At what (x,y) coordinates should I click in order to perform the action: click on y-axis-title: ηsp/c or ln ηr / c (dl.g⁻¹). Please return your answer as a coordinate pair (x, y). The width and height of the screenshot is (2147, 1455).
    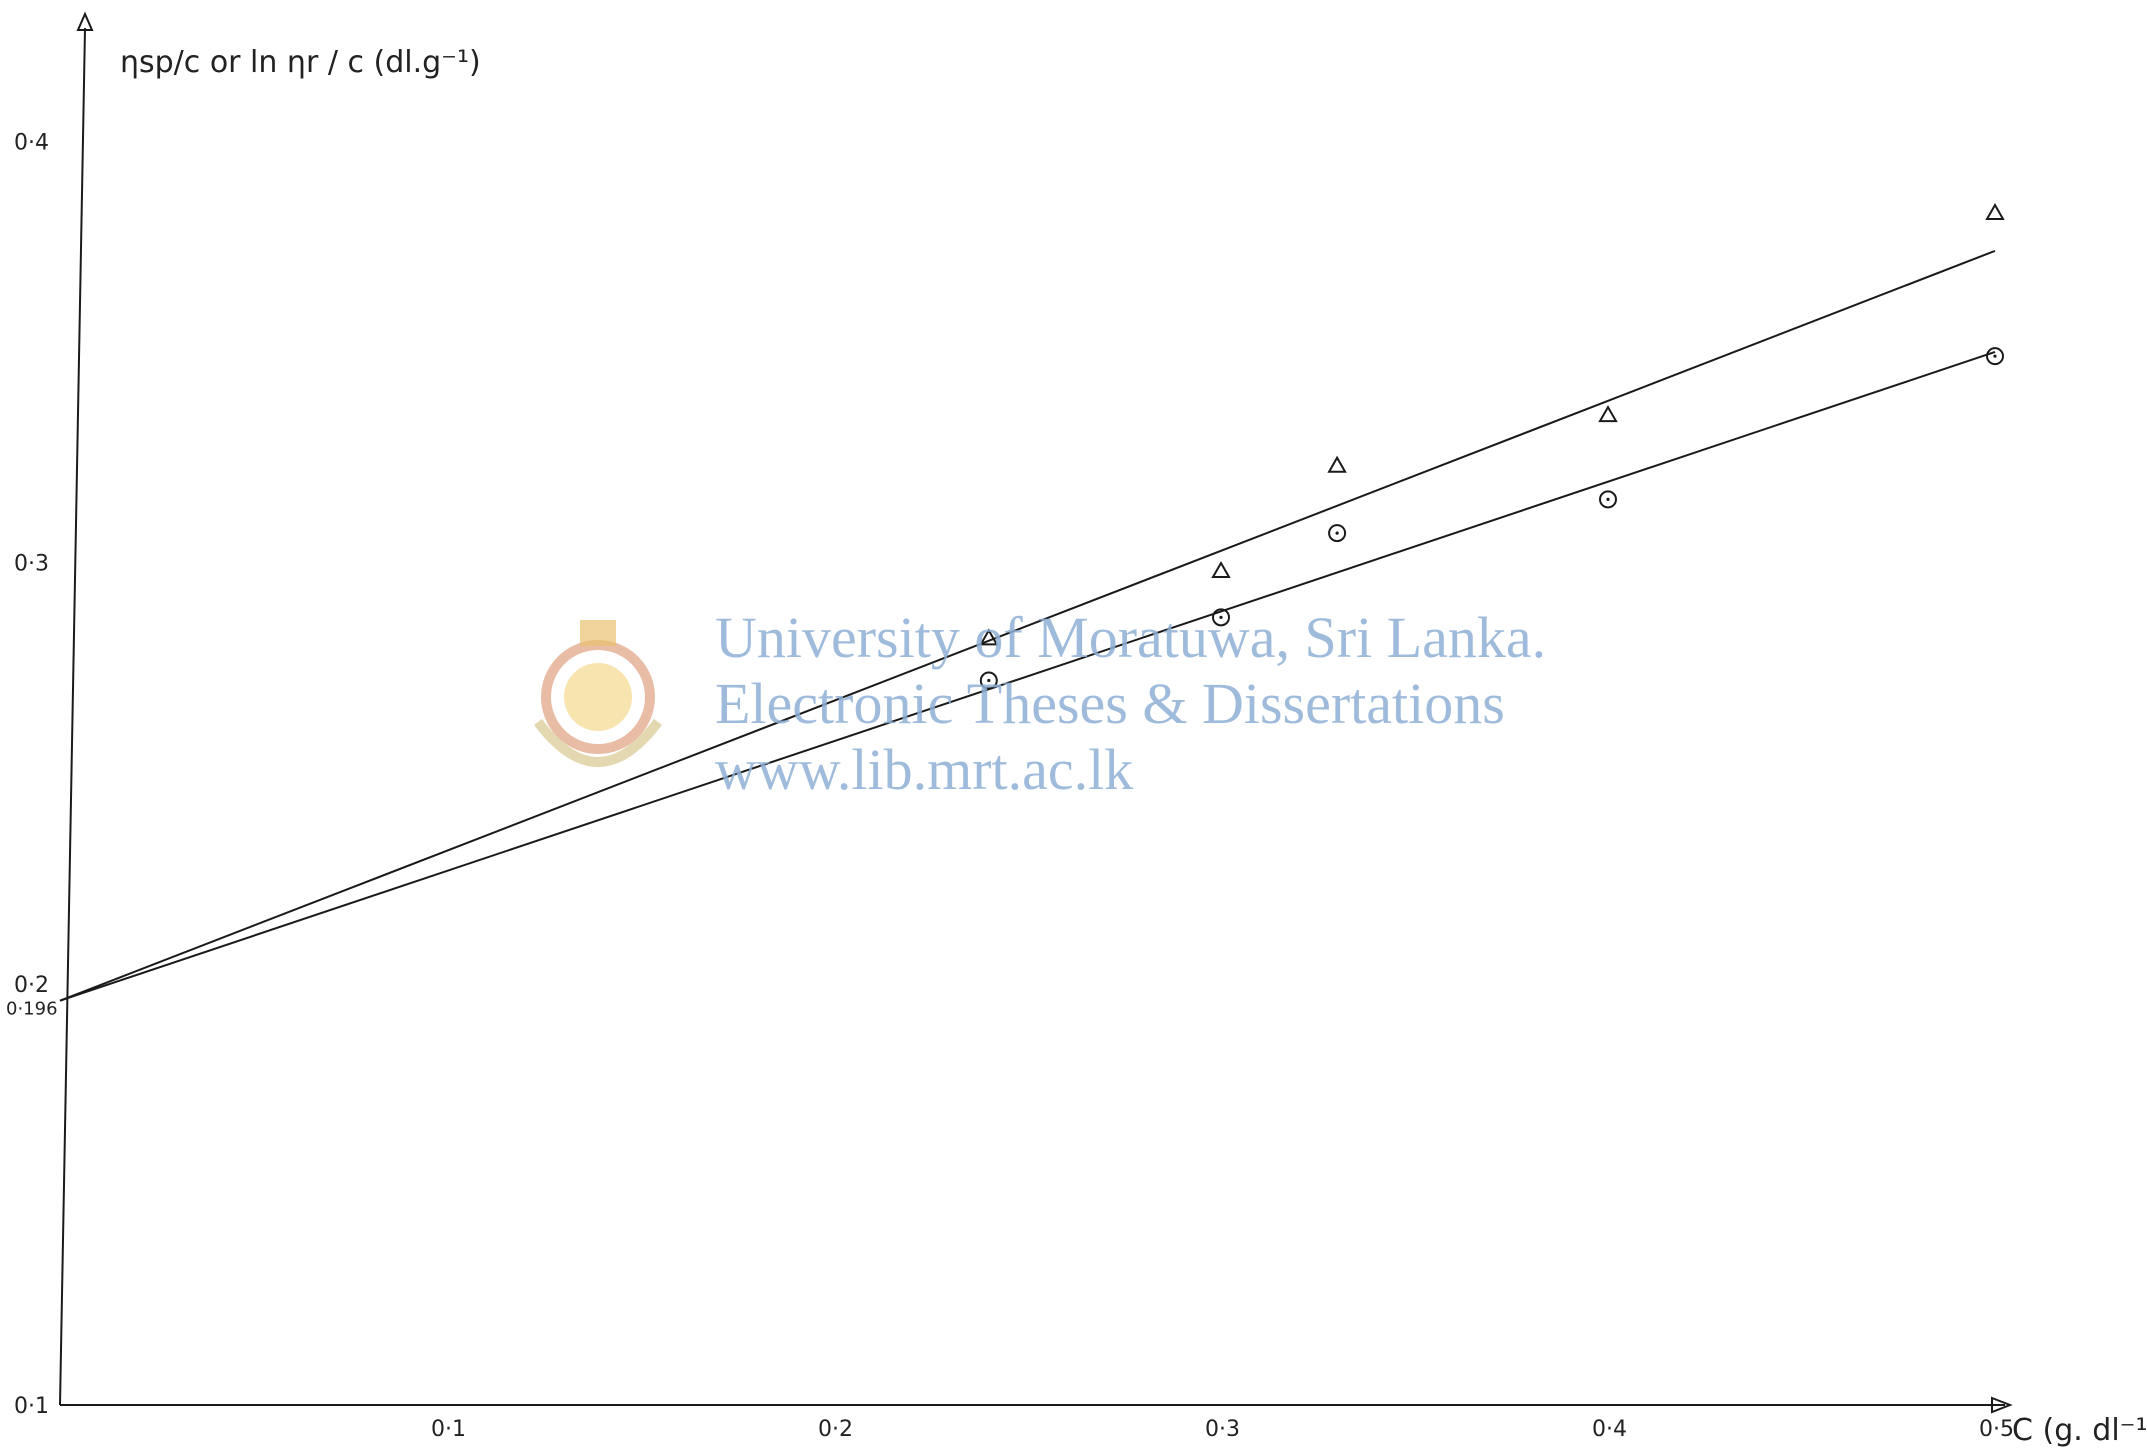
    Looking at the image, I should click on (300, 62).